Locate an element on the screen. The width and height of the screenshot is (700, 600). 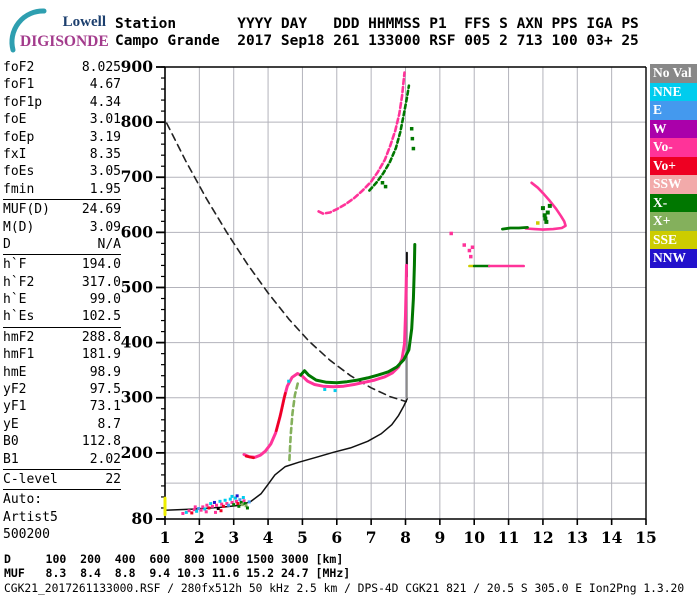
y-tick-label: 200 is located at coordinates (137, 452).